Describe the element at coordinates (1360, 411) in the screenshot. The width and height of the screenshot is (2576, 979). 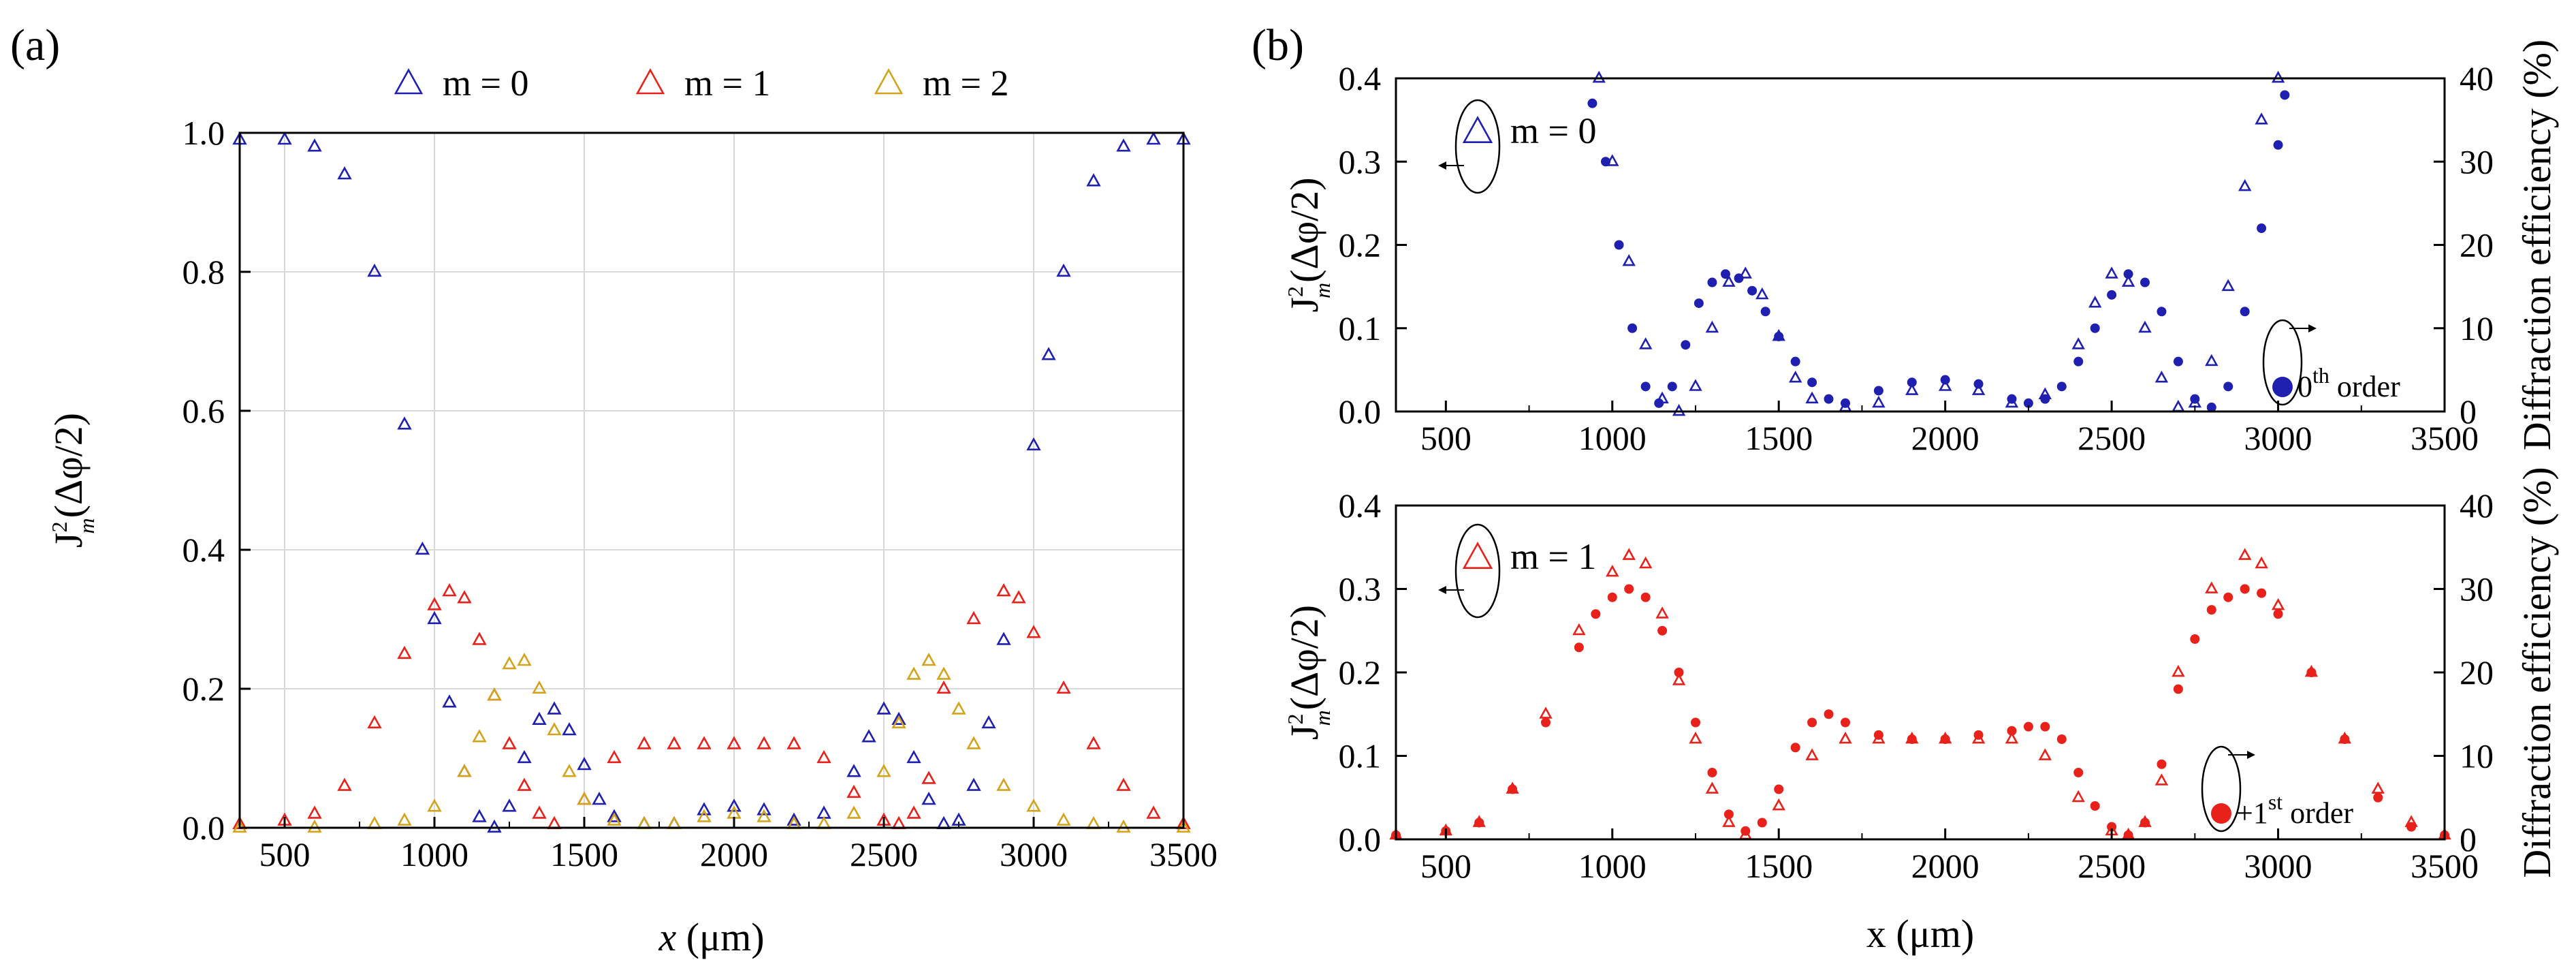
I see `y-tick-label-0: 0.0` at that location.